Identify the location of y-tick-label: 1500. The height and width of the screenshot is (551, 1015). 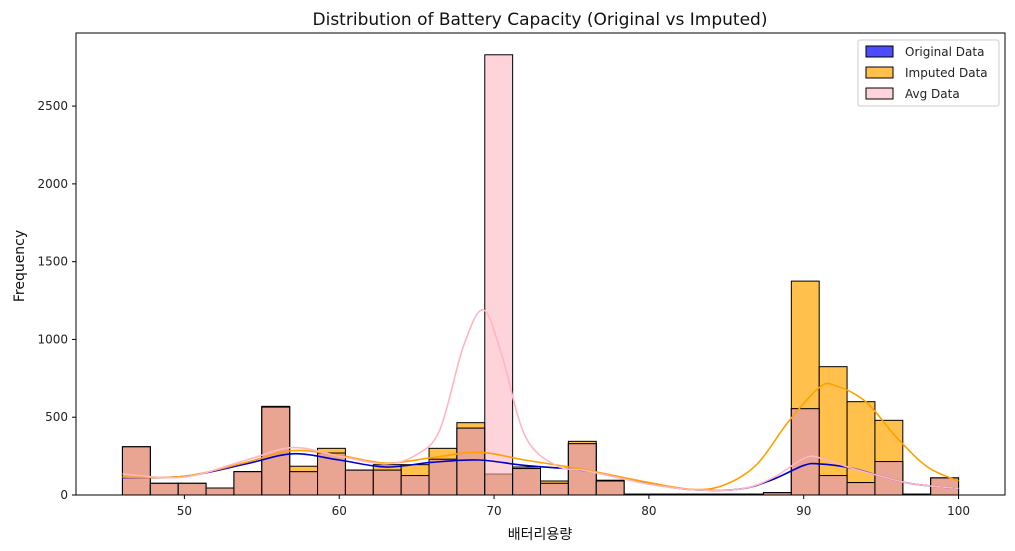
(52, 262).